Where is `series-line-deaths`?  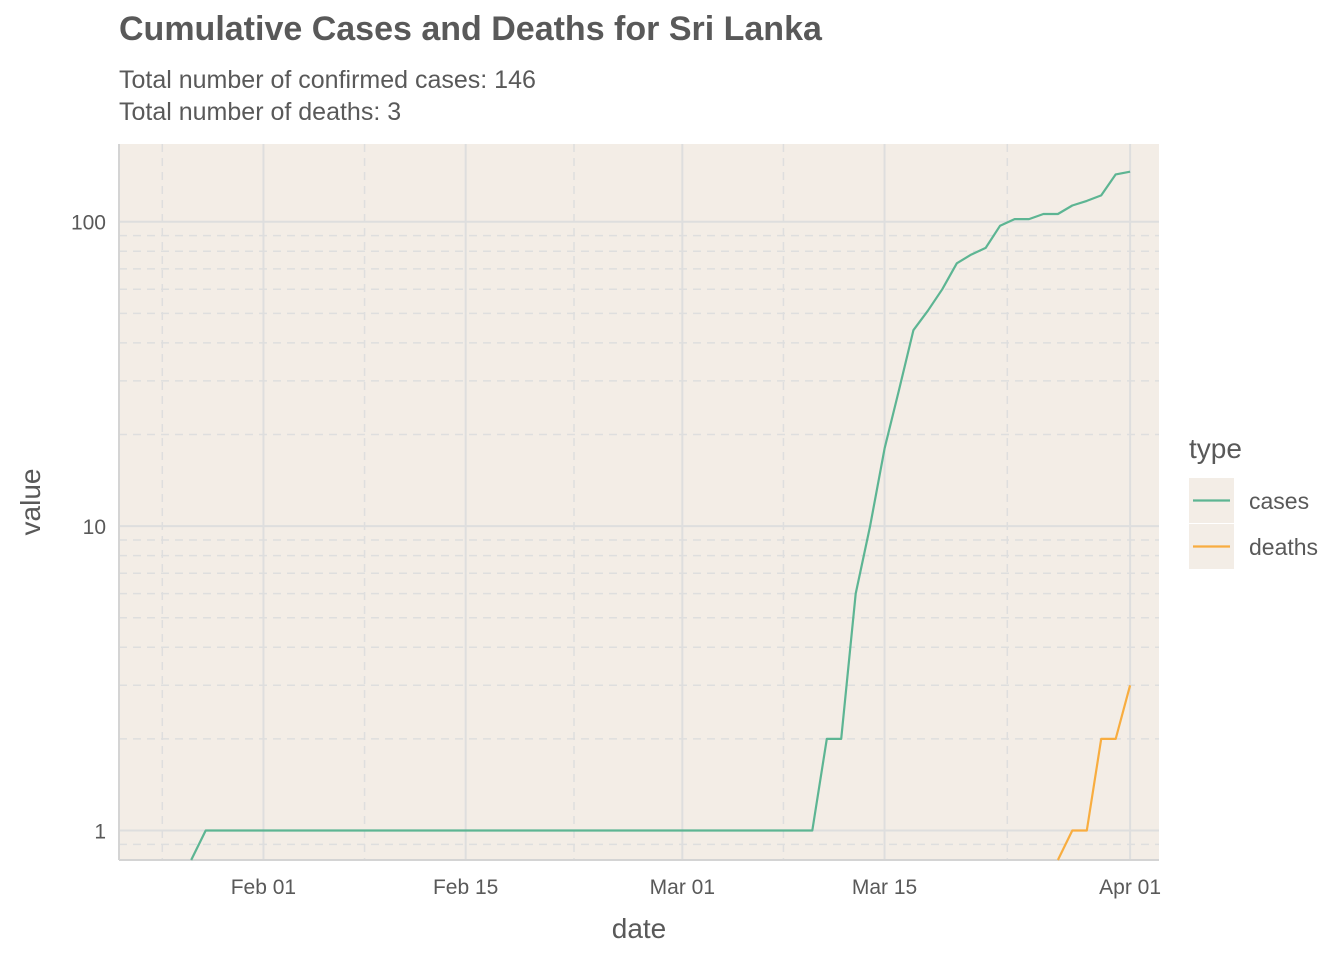 series-line-deaths is located at coordinates (1094, 773).